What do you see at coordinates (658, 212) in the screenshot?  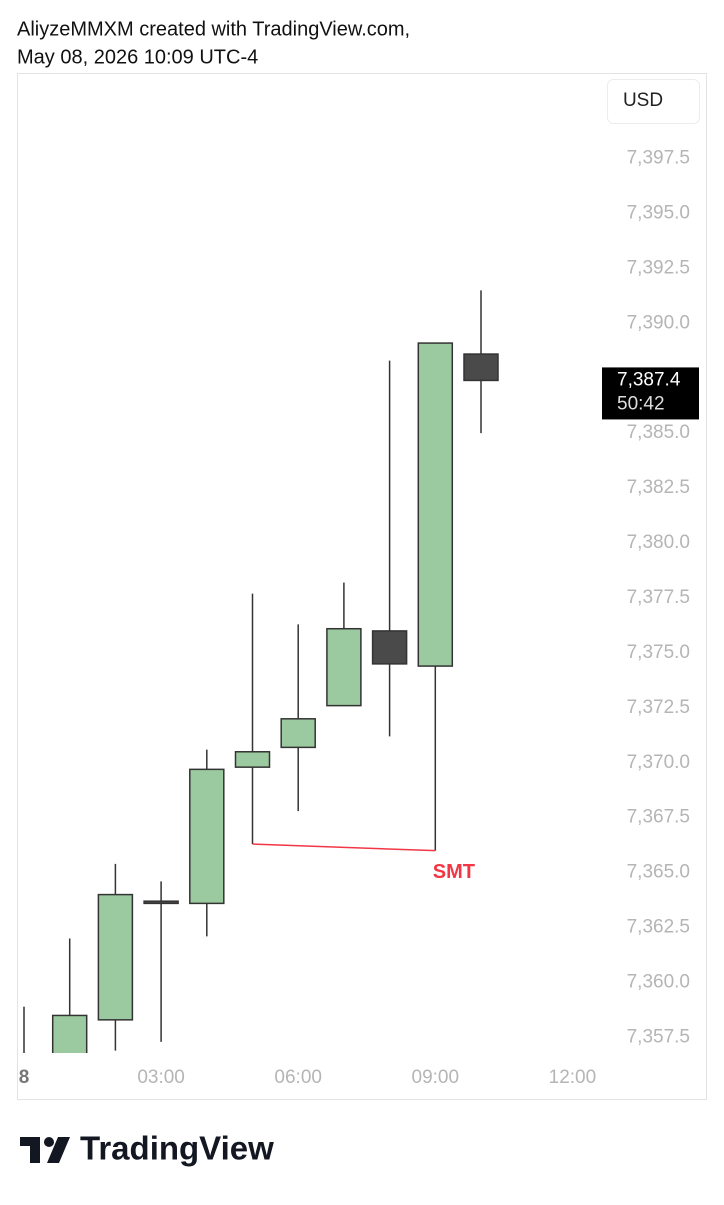 I see `y-tick-label: 7,395.0` at bounding box center [658, 212].